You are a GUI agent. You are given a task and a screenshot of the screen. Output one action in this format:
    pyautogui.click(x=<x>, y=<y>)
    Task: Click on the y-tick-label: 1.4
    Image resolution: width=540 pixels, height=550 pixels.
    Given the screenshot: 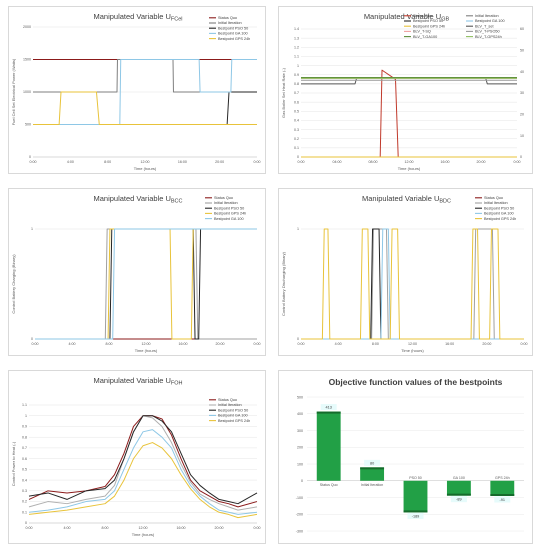 What is the action you would take?
    pyautogui.click(x=296, y=29)
    